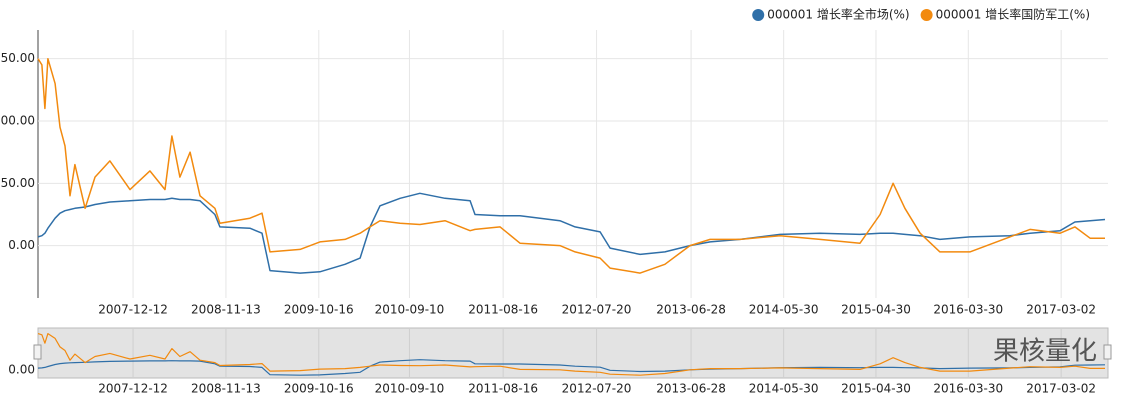 The width and height of the screenshot is (1125, 408). What do you see at coordinates (691, 310) in the screenshot?
I see `x-tick-label: 2013-06-28` at bounding box center [691, 310].